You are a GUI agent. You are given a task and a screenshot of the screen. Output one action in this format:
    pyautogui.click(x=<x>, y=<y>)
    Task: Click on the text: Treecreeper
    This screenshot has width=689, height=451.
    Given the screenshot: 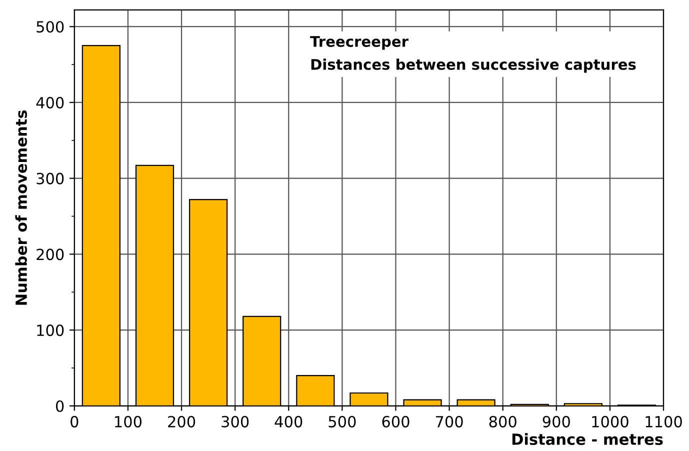 What is the action you would take?
    pyautogui.click(x=359, y=43)
    